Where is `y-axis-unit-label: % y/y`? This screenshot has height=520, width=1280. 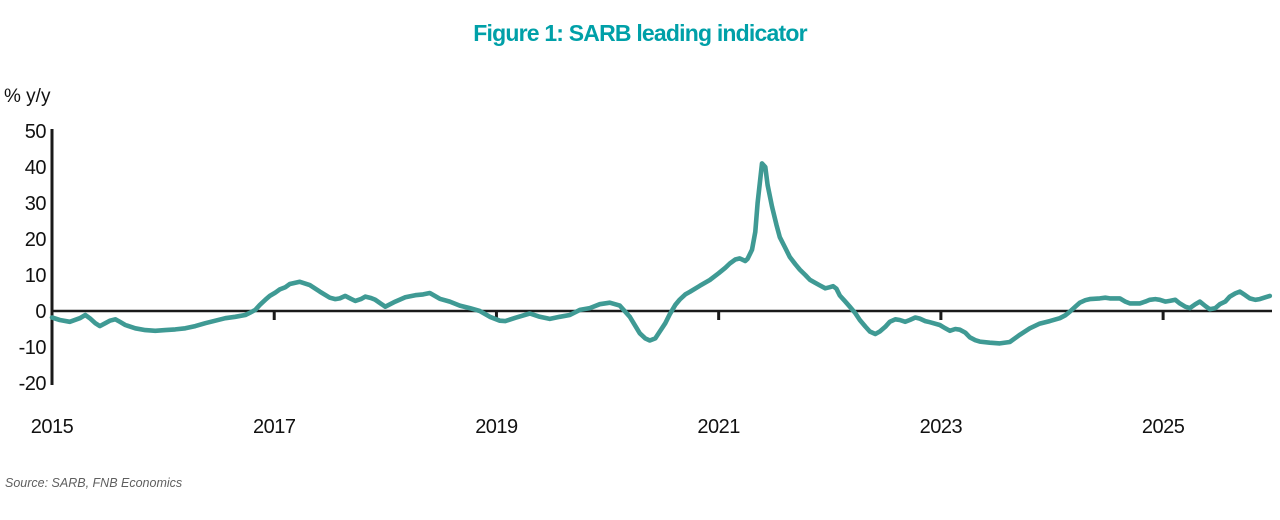
y-axis-unit-label: % y/y is located at coordinates (27, 96).